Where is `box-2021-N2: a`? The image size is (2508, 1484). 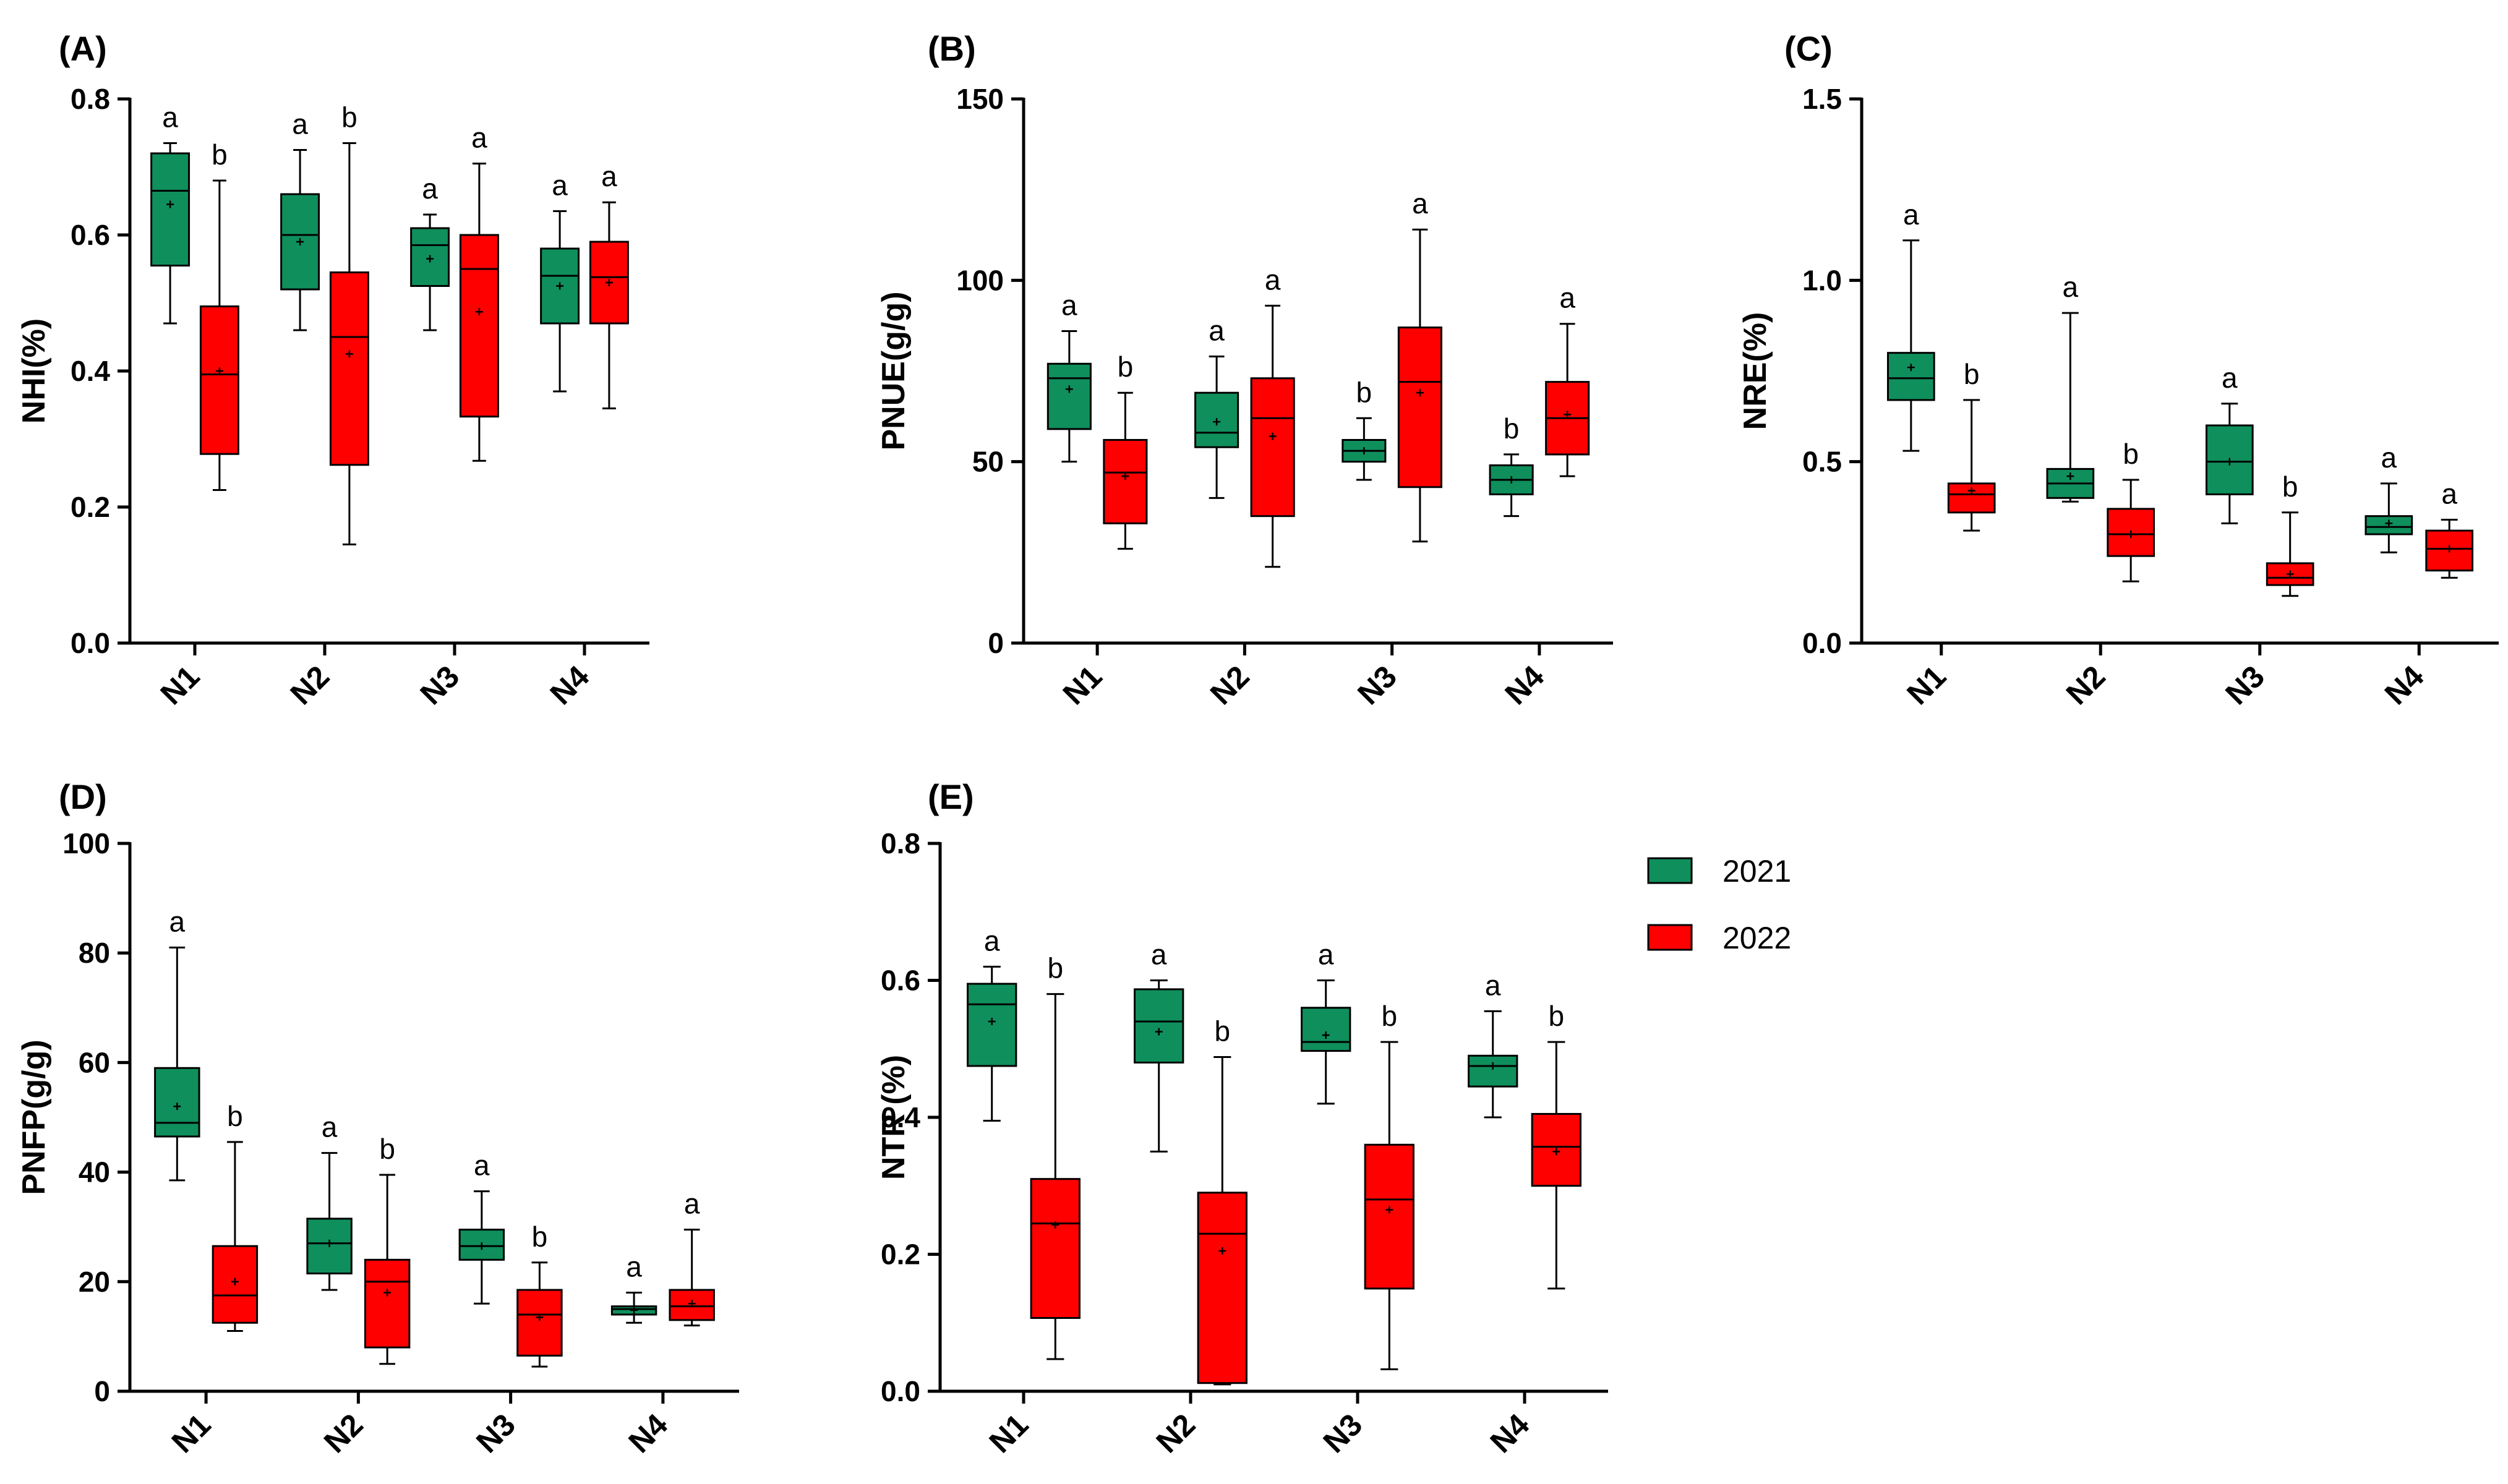
box-2021-N2: a is located at coordinates (1159, 1046).